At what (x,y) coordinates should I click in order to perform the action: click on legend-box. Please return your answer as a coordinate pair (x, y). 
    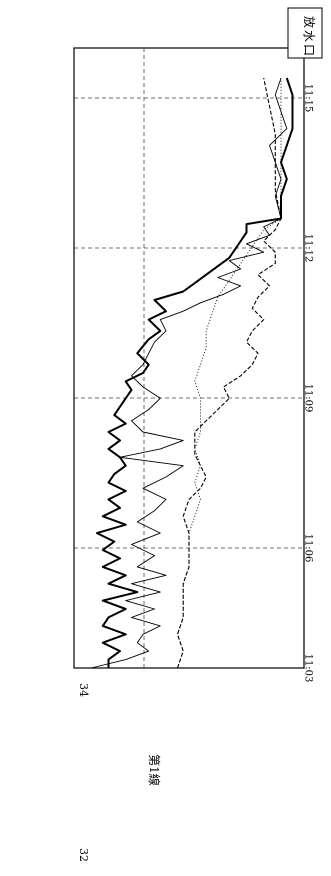
    Looking at the image, I should click on (305, 33).